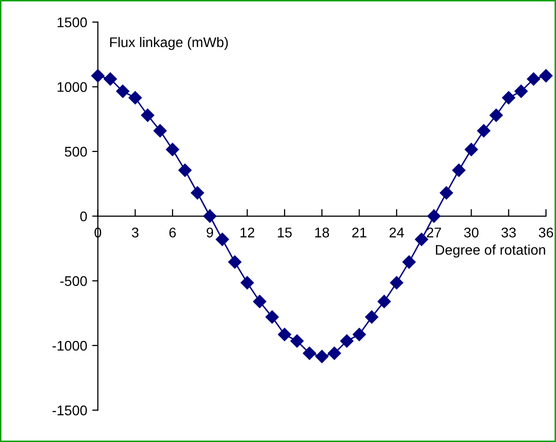  I want to click on x-tick-label: 36, so click(546, 233).